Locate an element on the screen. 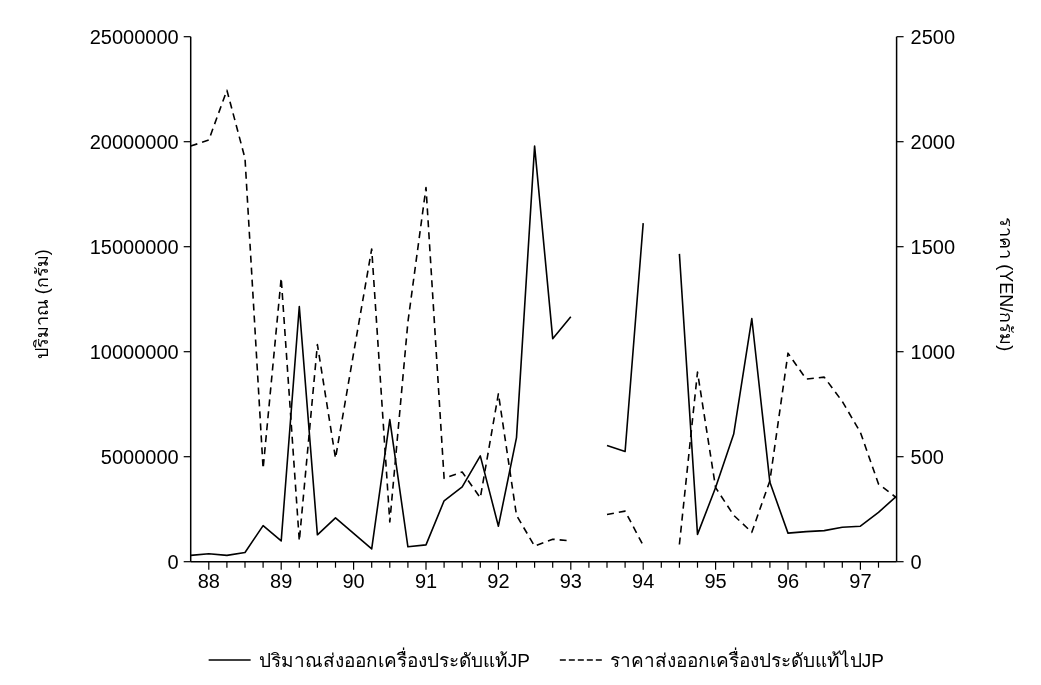  x-tick-label: 91 is located at coordinates (426, 580).